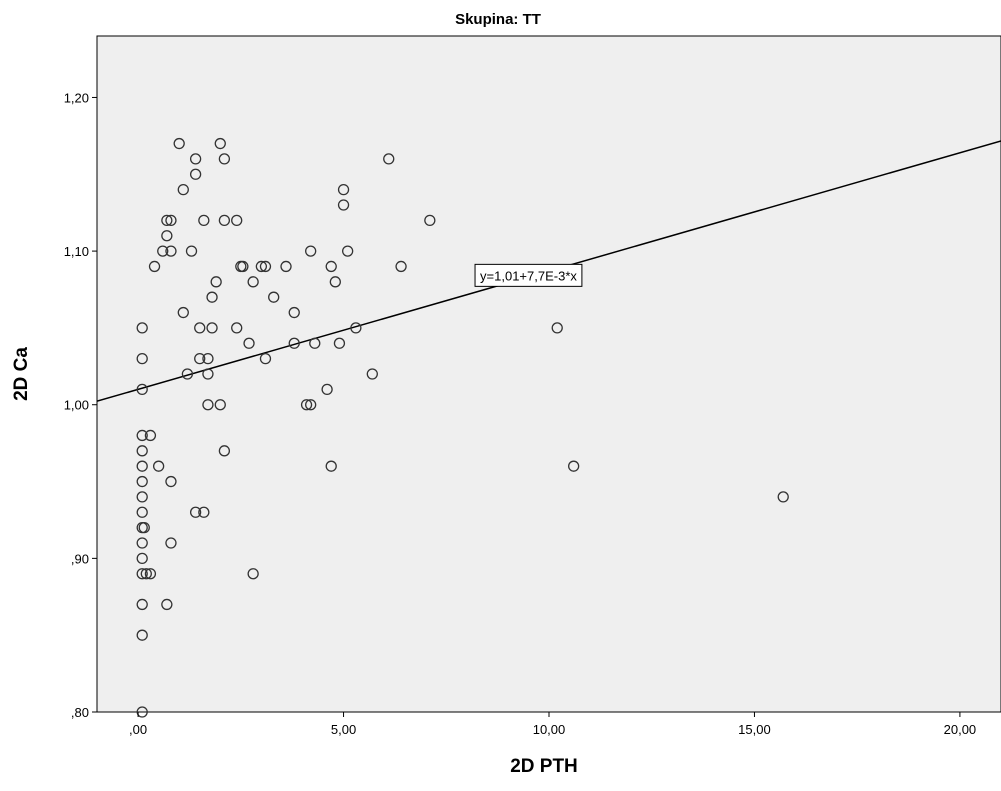 This screenshot has width=1001, height=791. Describe the element at coordinates (80, 712) in the screenshot. I see `y-tick-label: ,80` at that location.